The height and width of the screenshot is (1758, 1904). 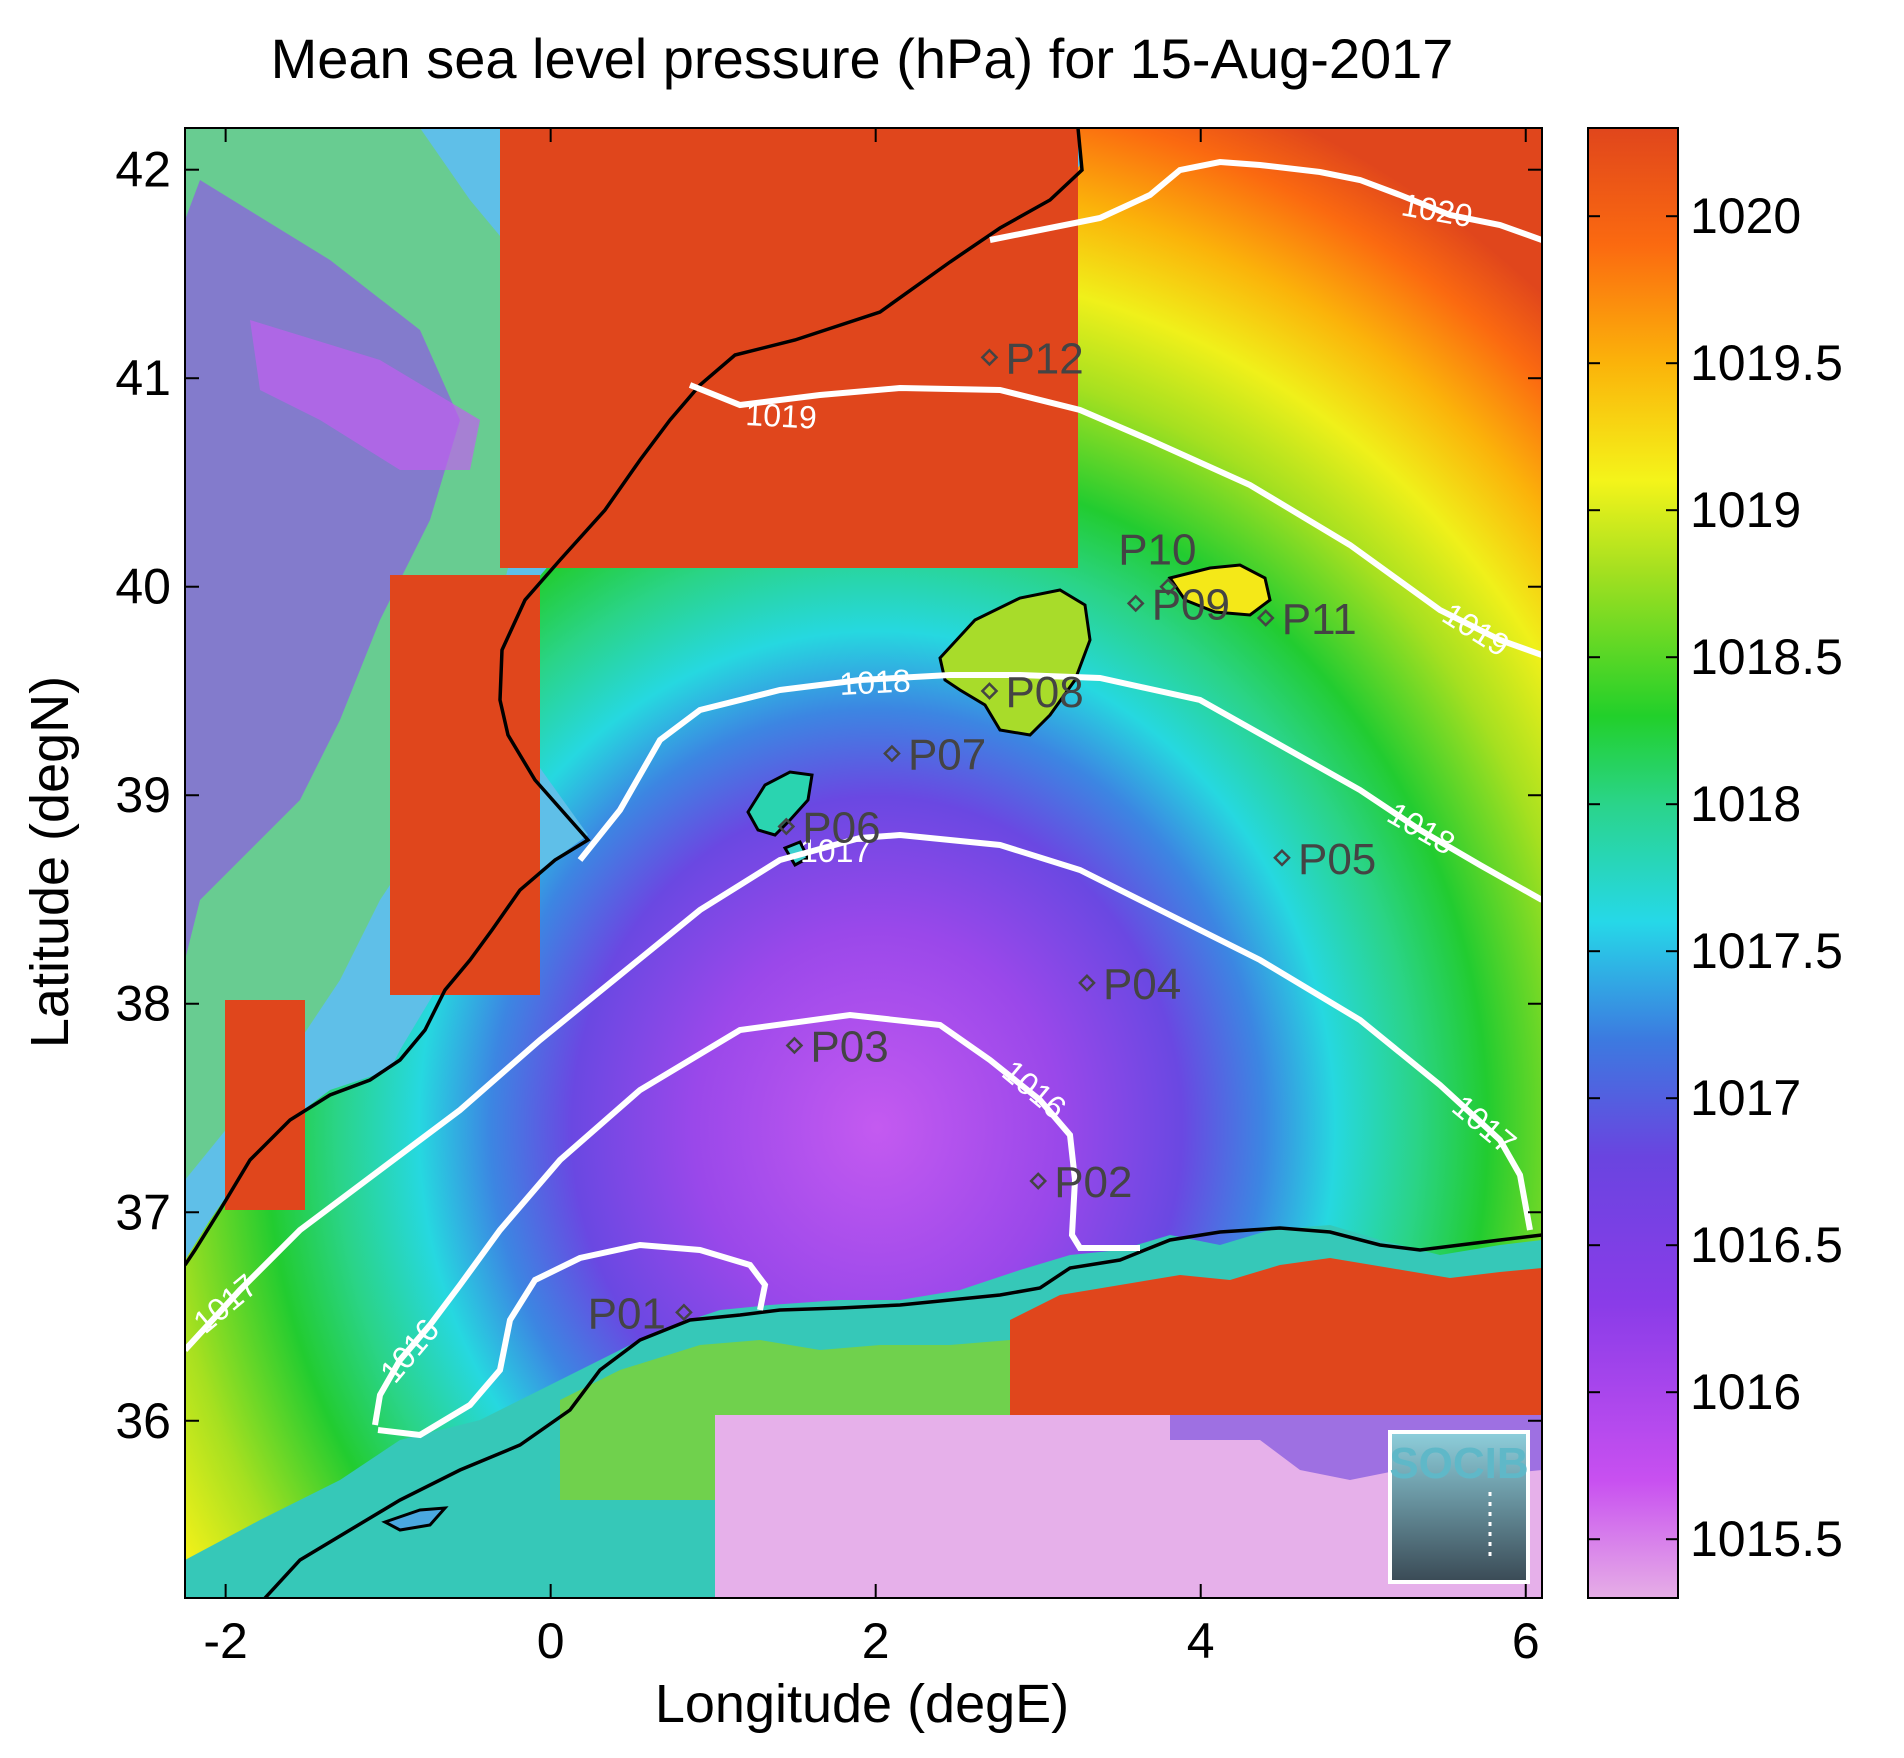 I want to click on contour-label-1019-west: 1019, so click(x=781, y=416).